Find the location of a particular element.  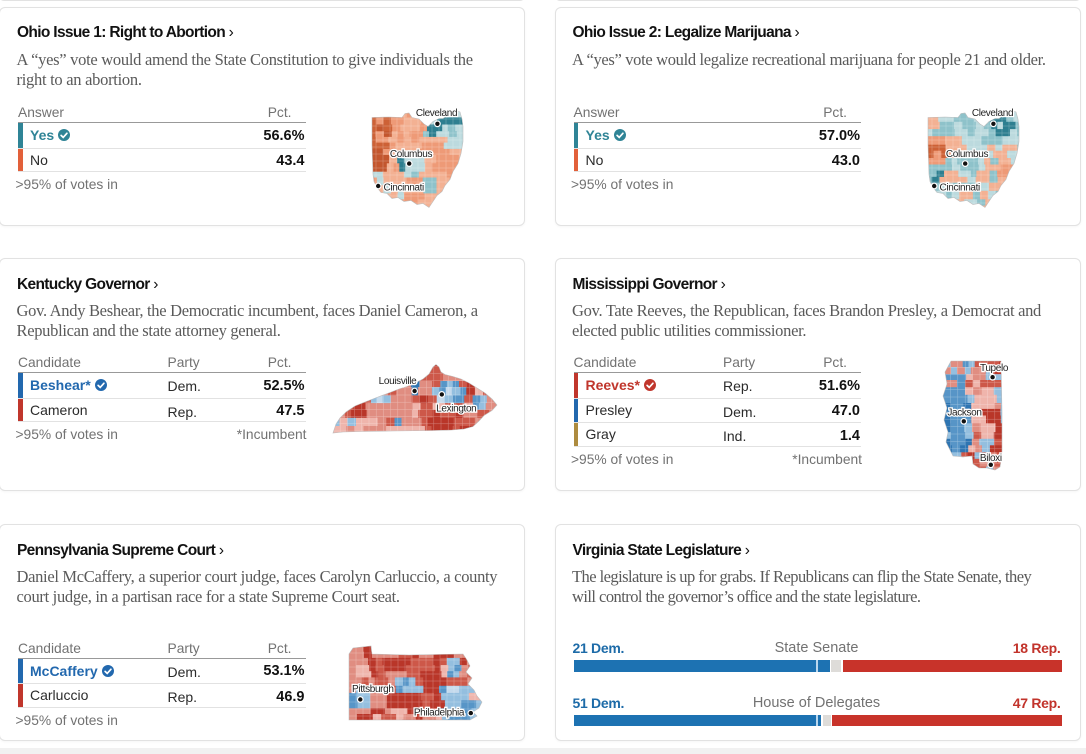

svg-text: Biloxi is located at coordinates (991, 458).